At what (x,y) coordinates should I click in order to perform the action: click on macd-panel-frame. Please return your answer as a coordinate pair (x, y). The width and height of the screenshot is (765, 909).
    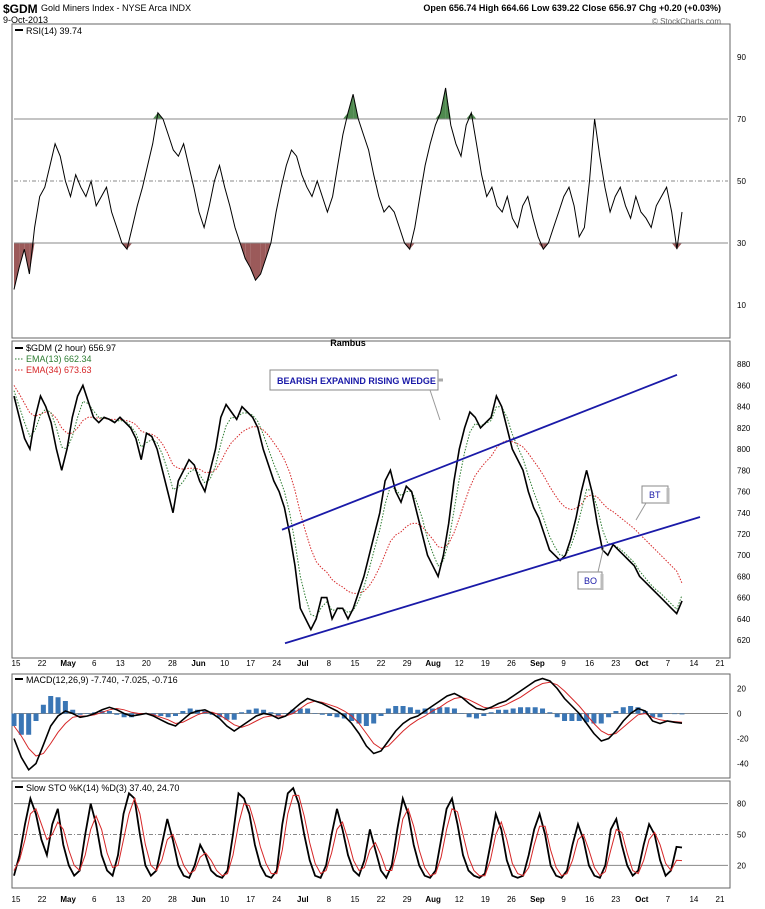
    Looking at the image, I should click on (371, 726).